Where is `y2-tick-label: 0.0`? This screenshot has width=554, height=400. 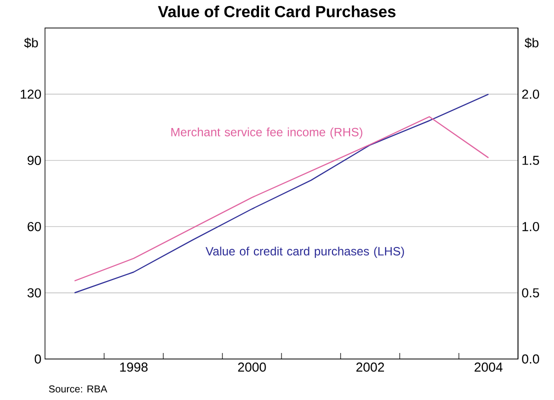 y2-tick-label: 0.0 is located at coordinates (531, 359).